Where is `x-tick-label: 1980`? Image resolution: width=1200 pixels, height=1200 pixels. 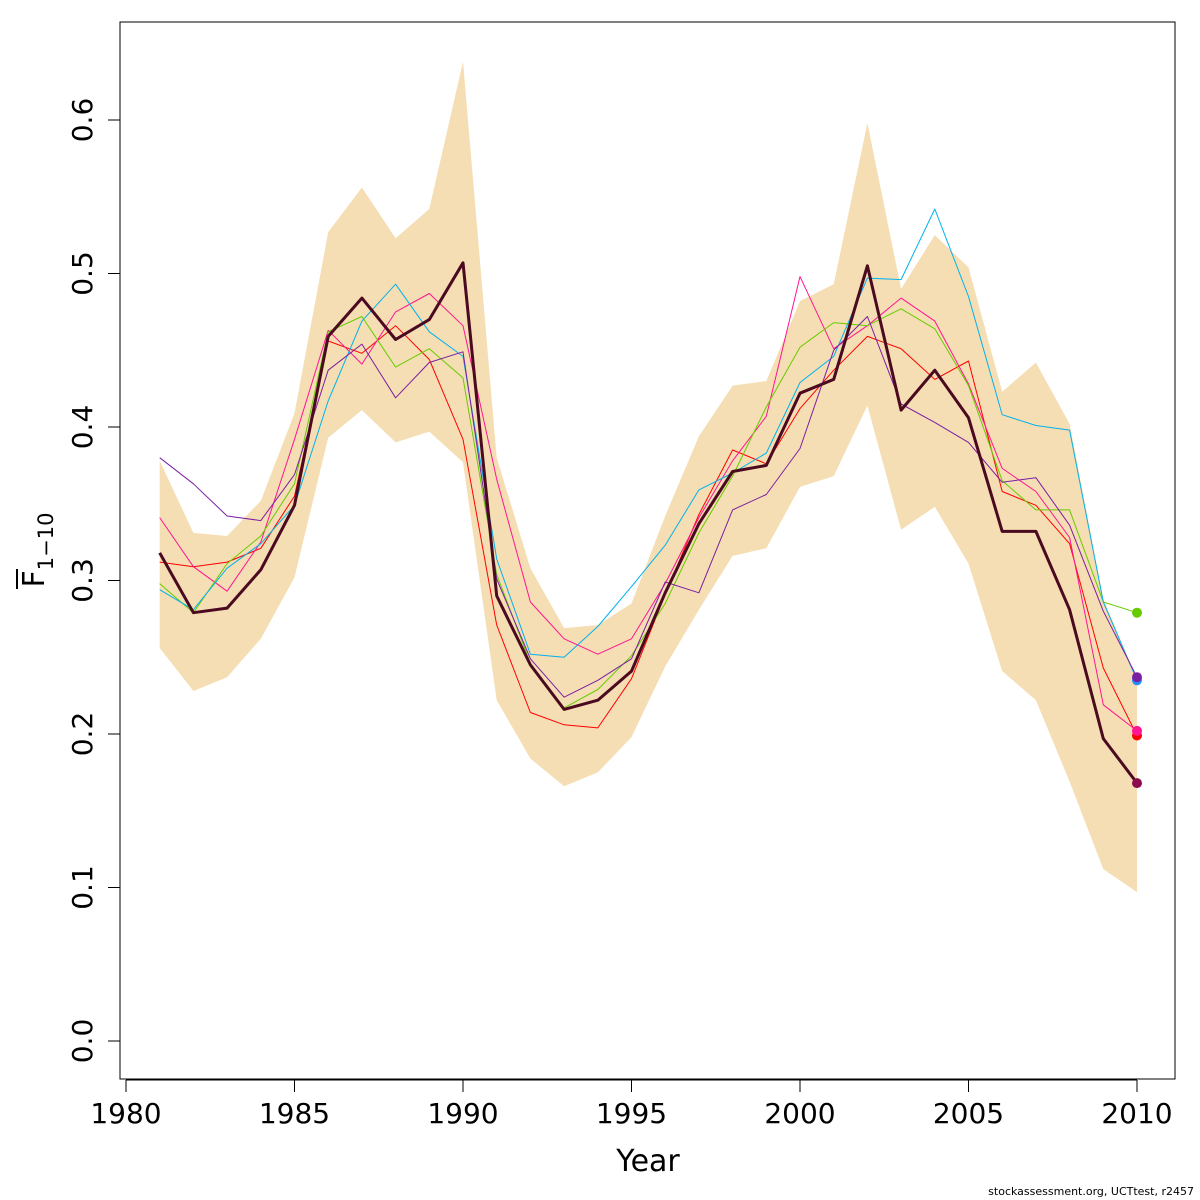
x-tick-label: 1980 is located at coordinates (125, 1113).